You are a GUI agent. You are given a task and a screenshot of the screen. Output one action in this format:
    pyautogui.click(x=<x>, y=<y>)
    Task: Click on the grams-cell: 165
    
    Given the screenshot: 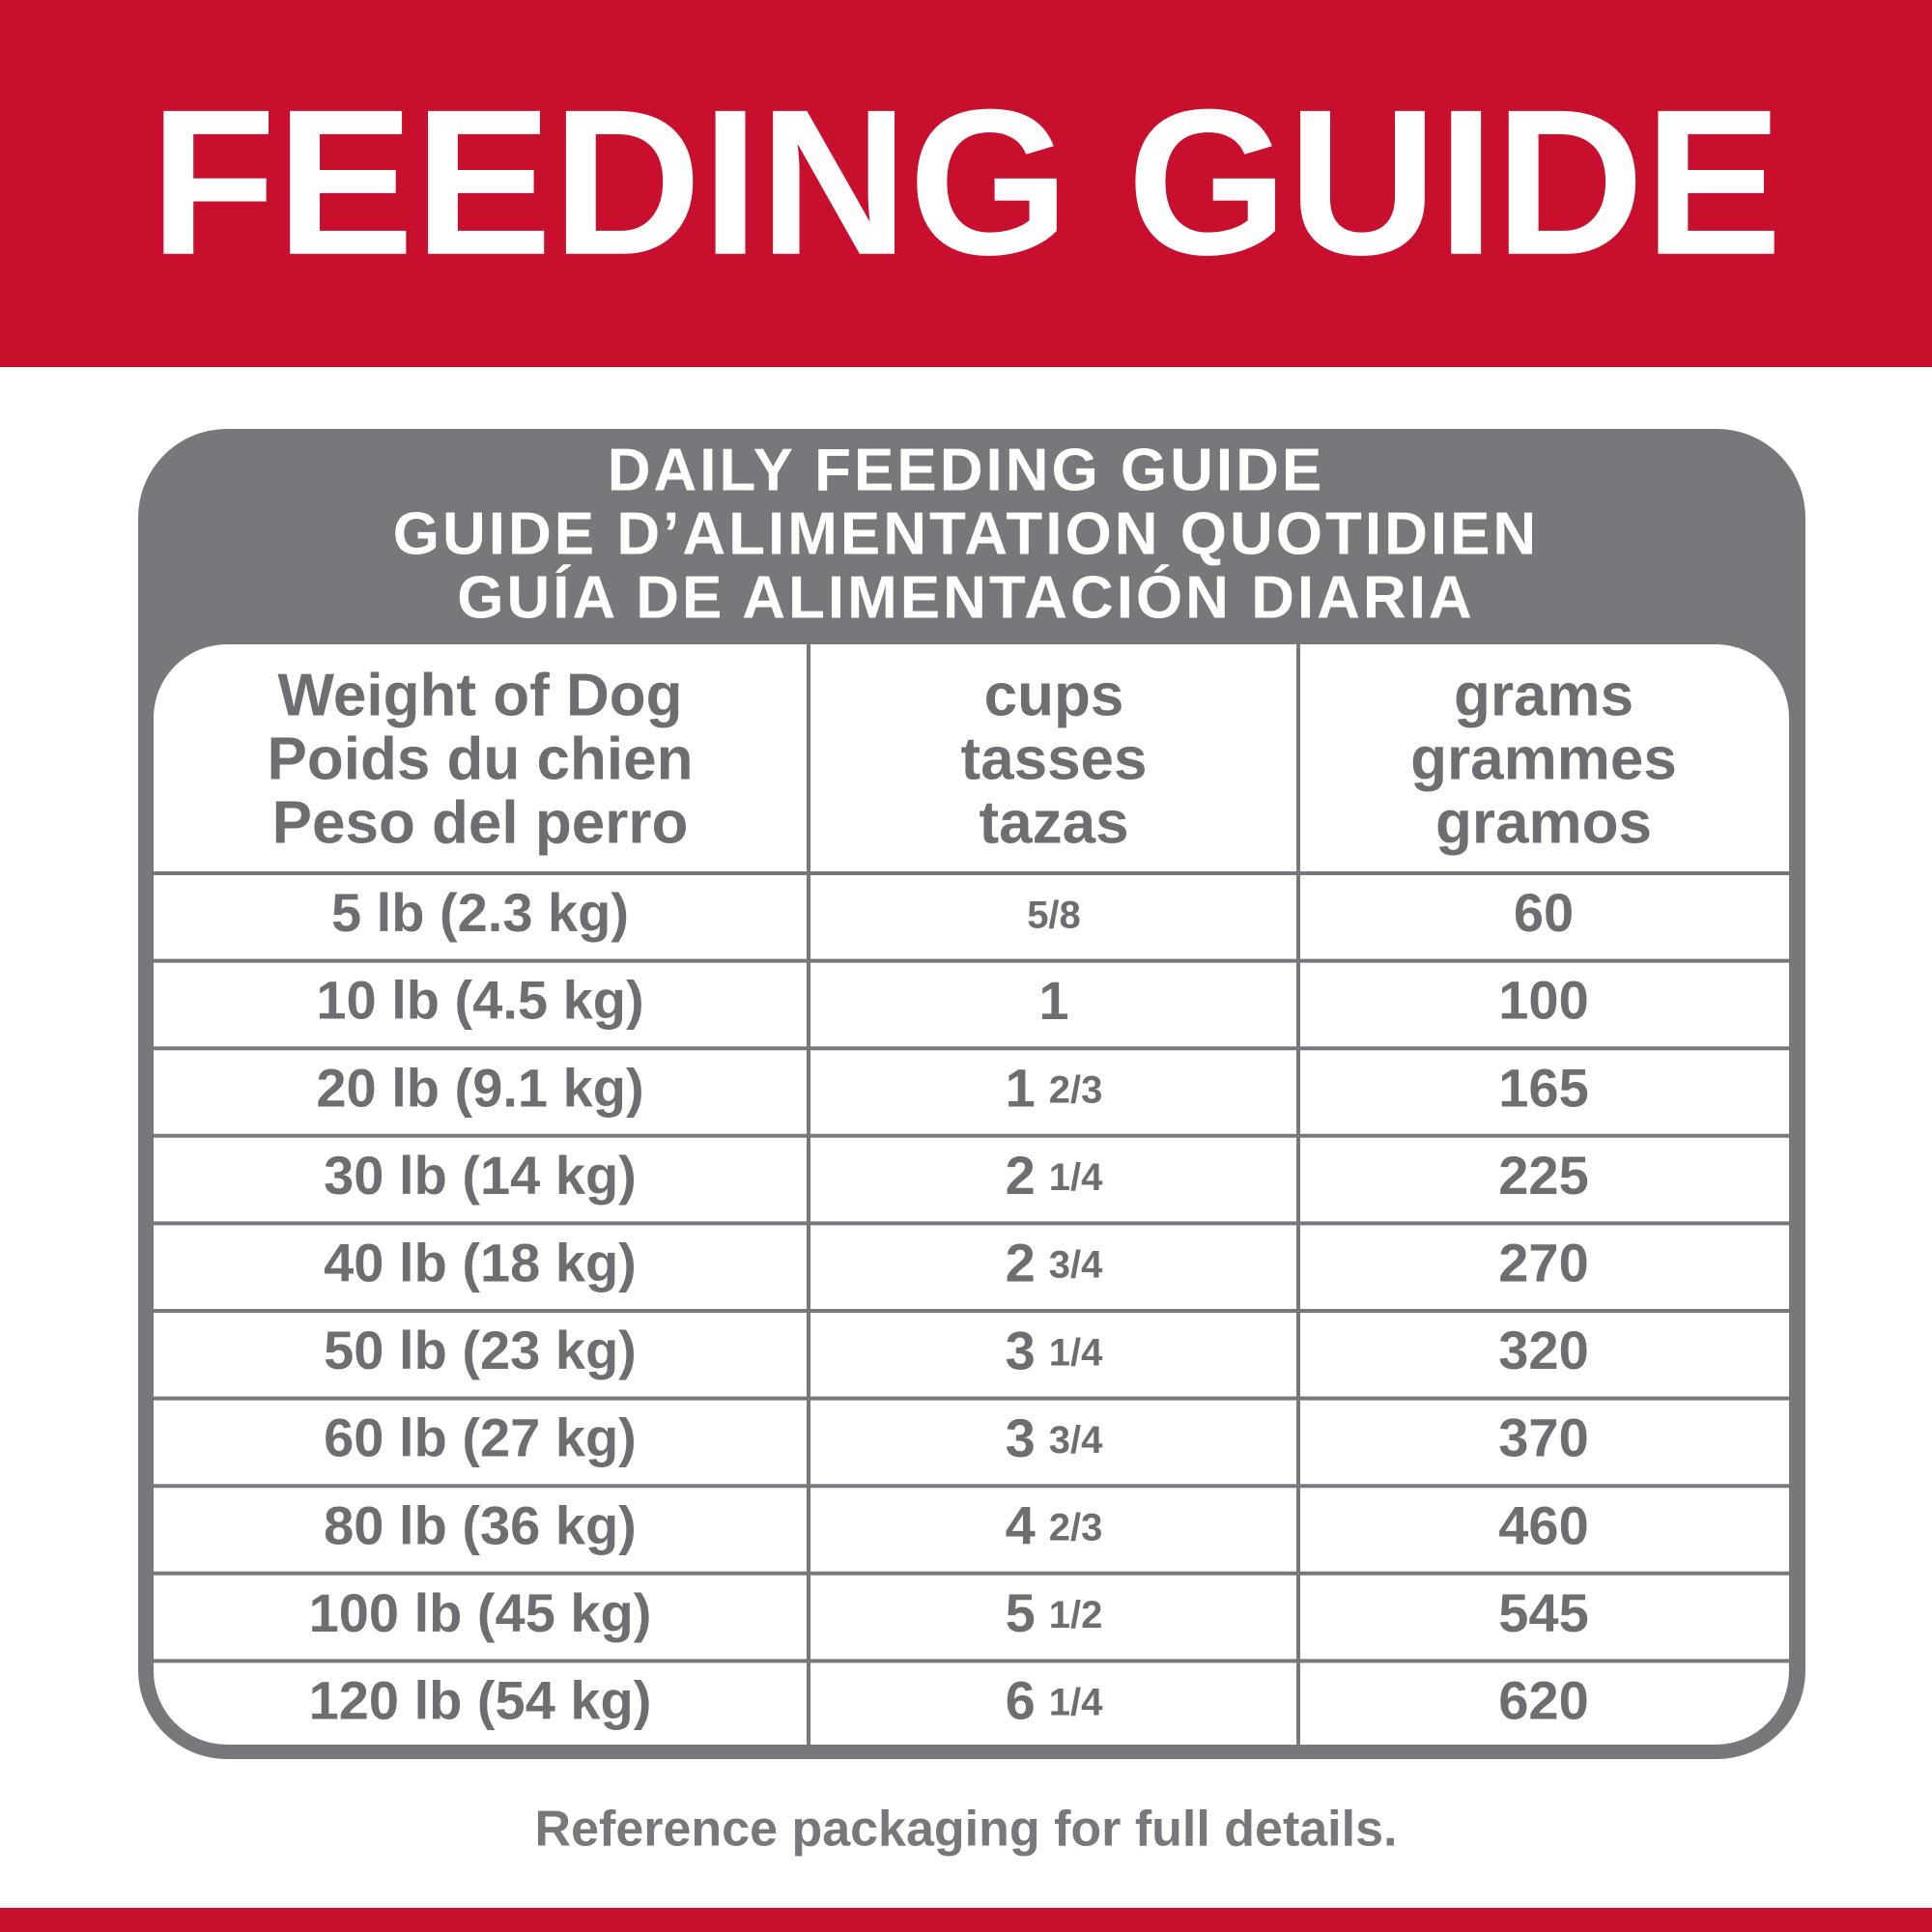 What is the action you would take?
    pyautogui.click(x=1543, y=1087)
    